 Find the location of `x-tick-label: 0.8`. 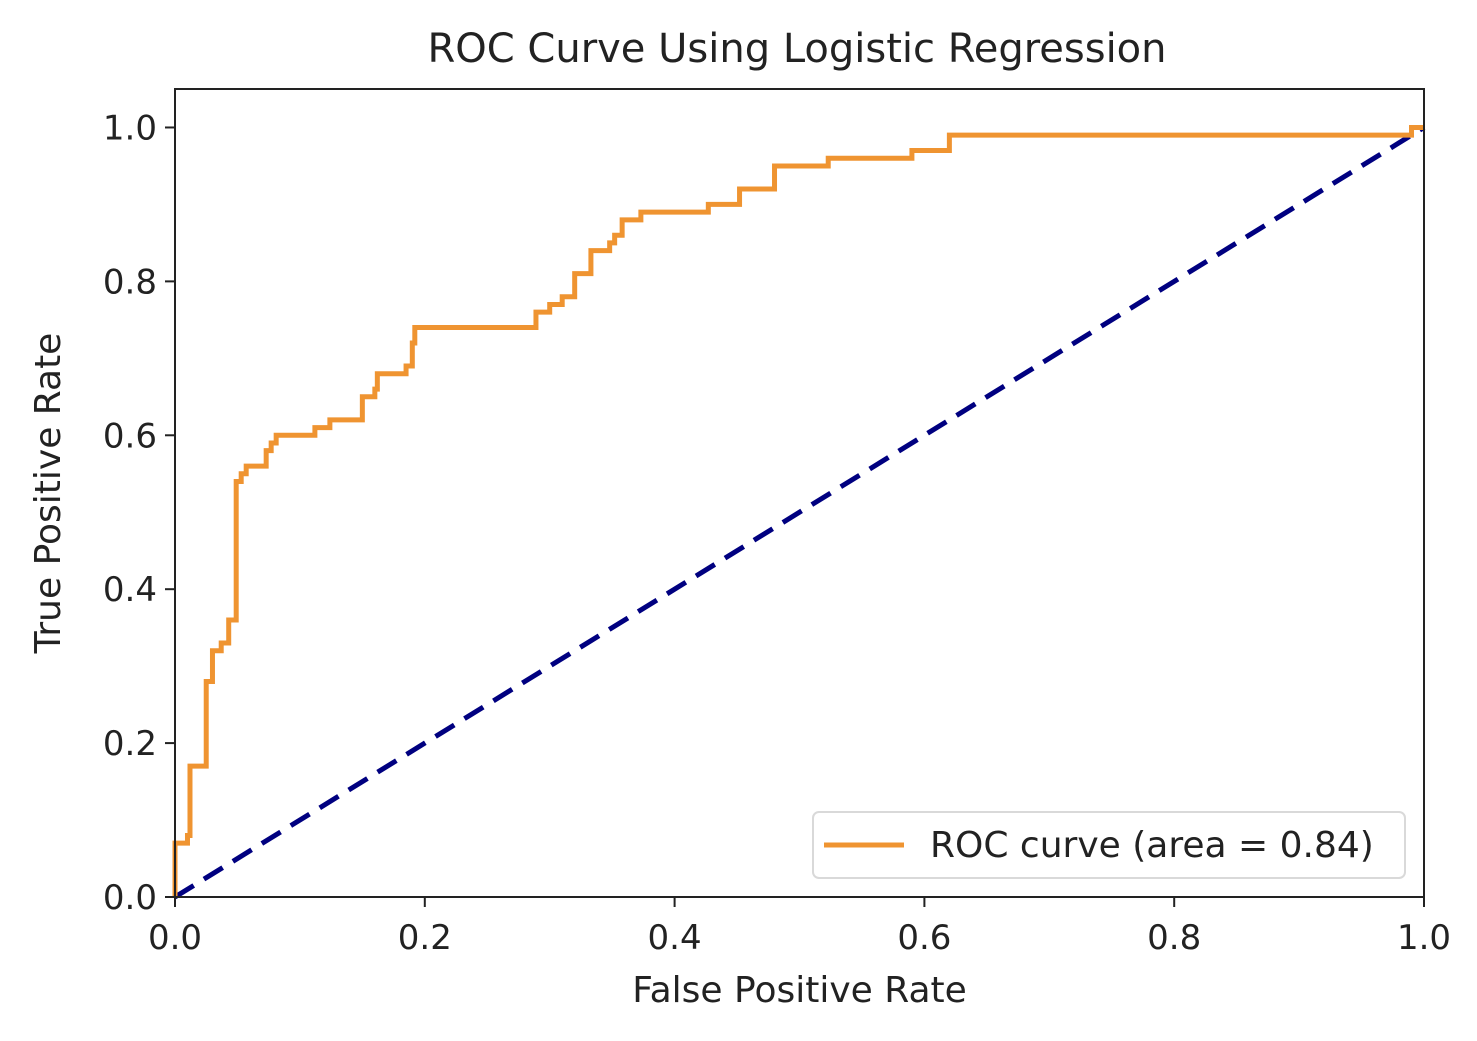

x-tick-label: 0.8 is located at coordinates (1174, 938).